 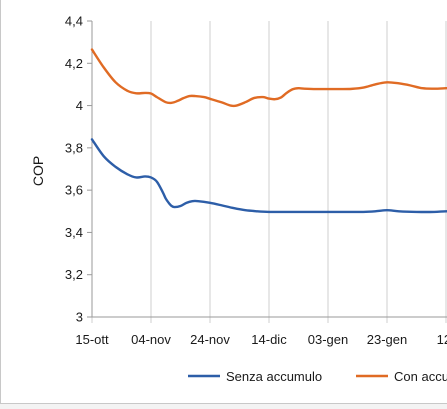 I want to click on y-tick-label: 3, so click(x=79, y=317).